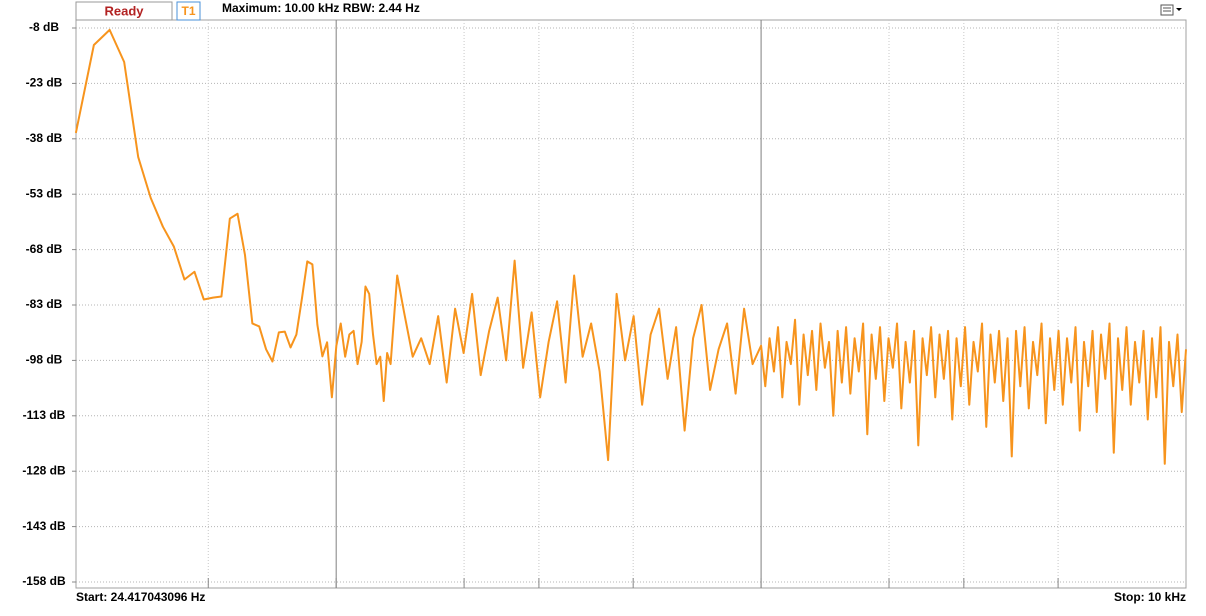 This screenshot has height=616, width=1206. Describe the element at coordinates (44, 249) in the screenshot. I see `y-tick-label: -68 dB` at that location.